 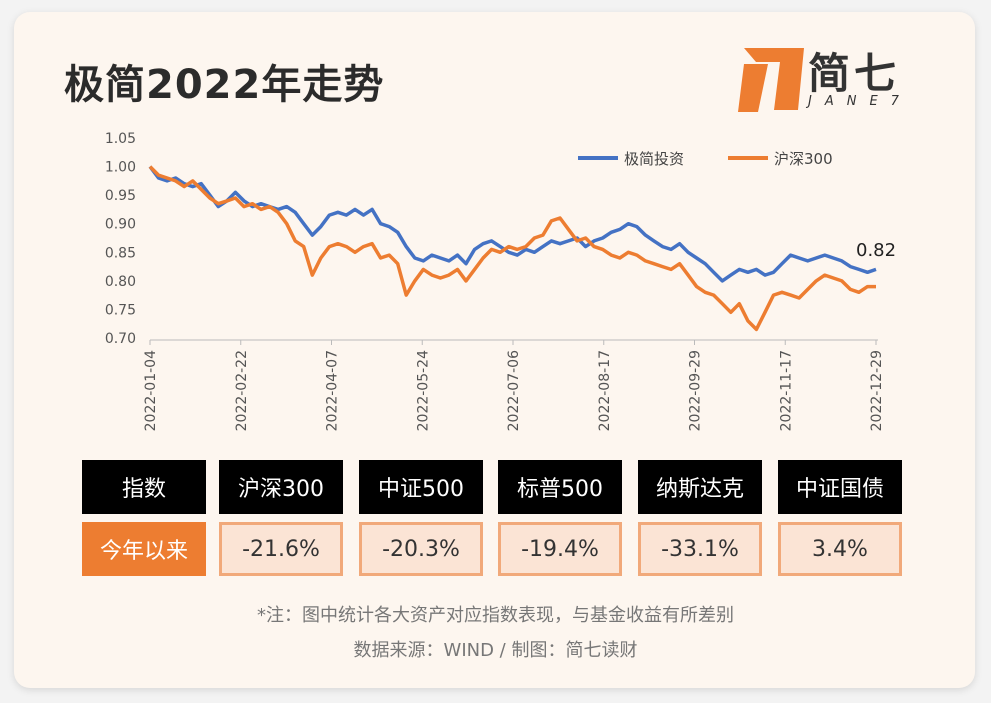 I want to click on logo: 简七 JANE7, so click(x=838, y=80).